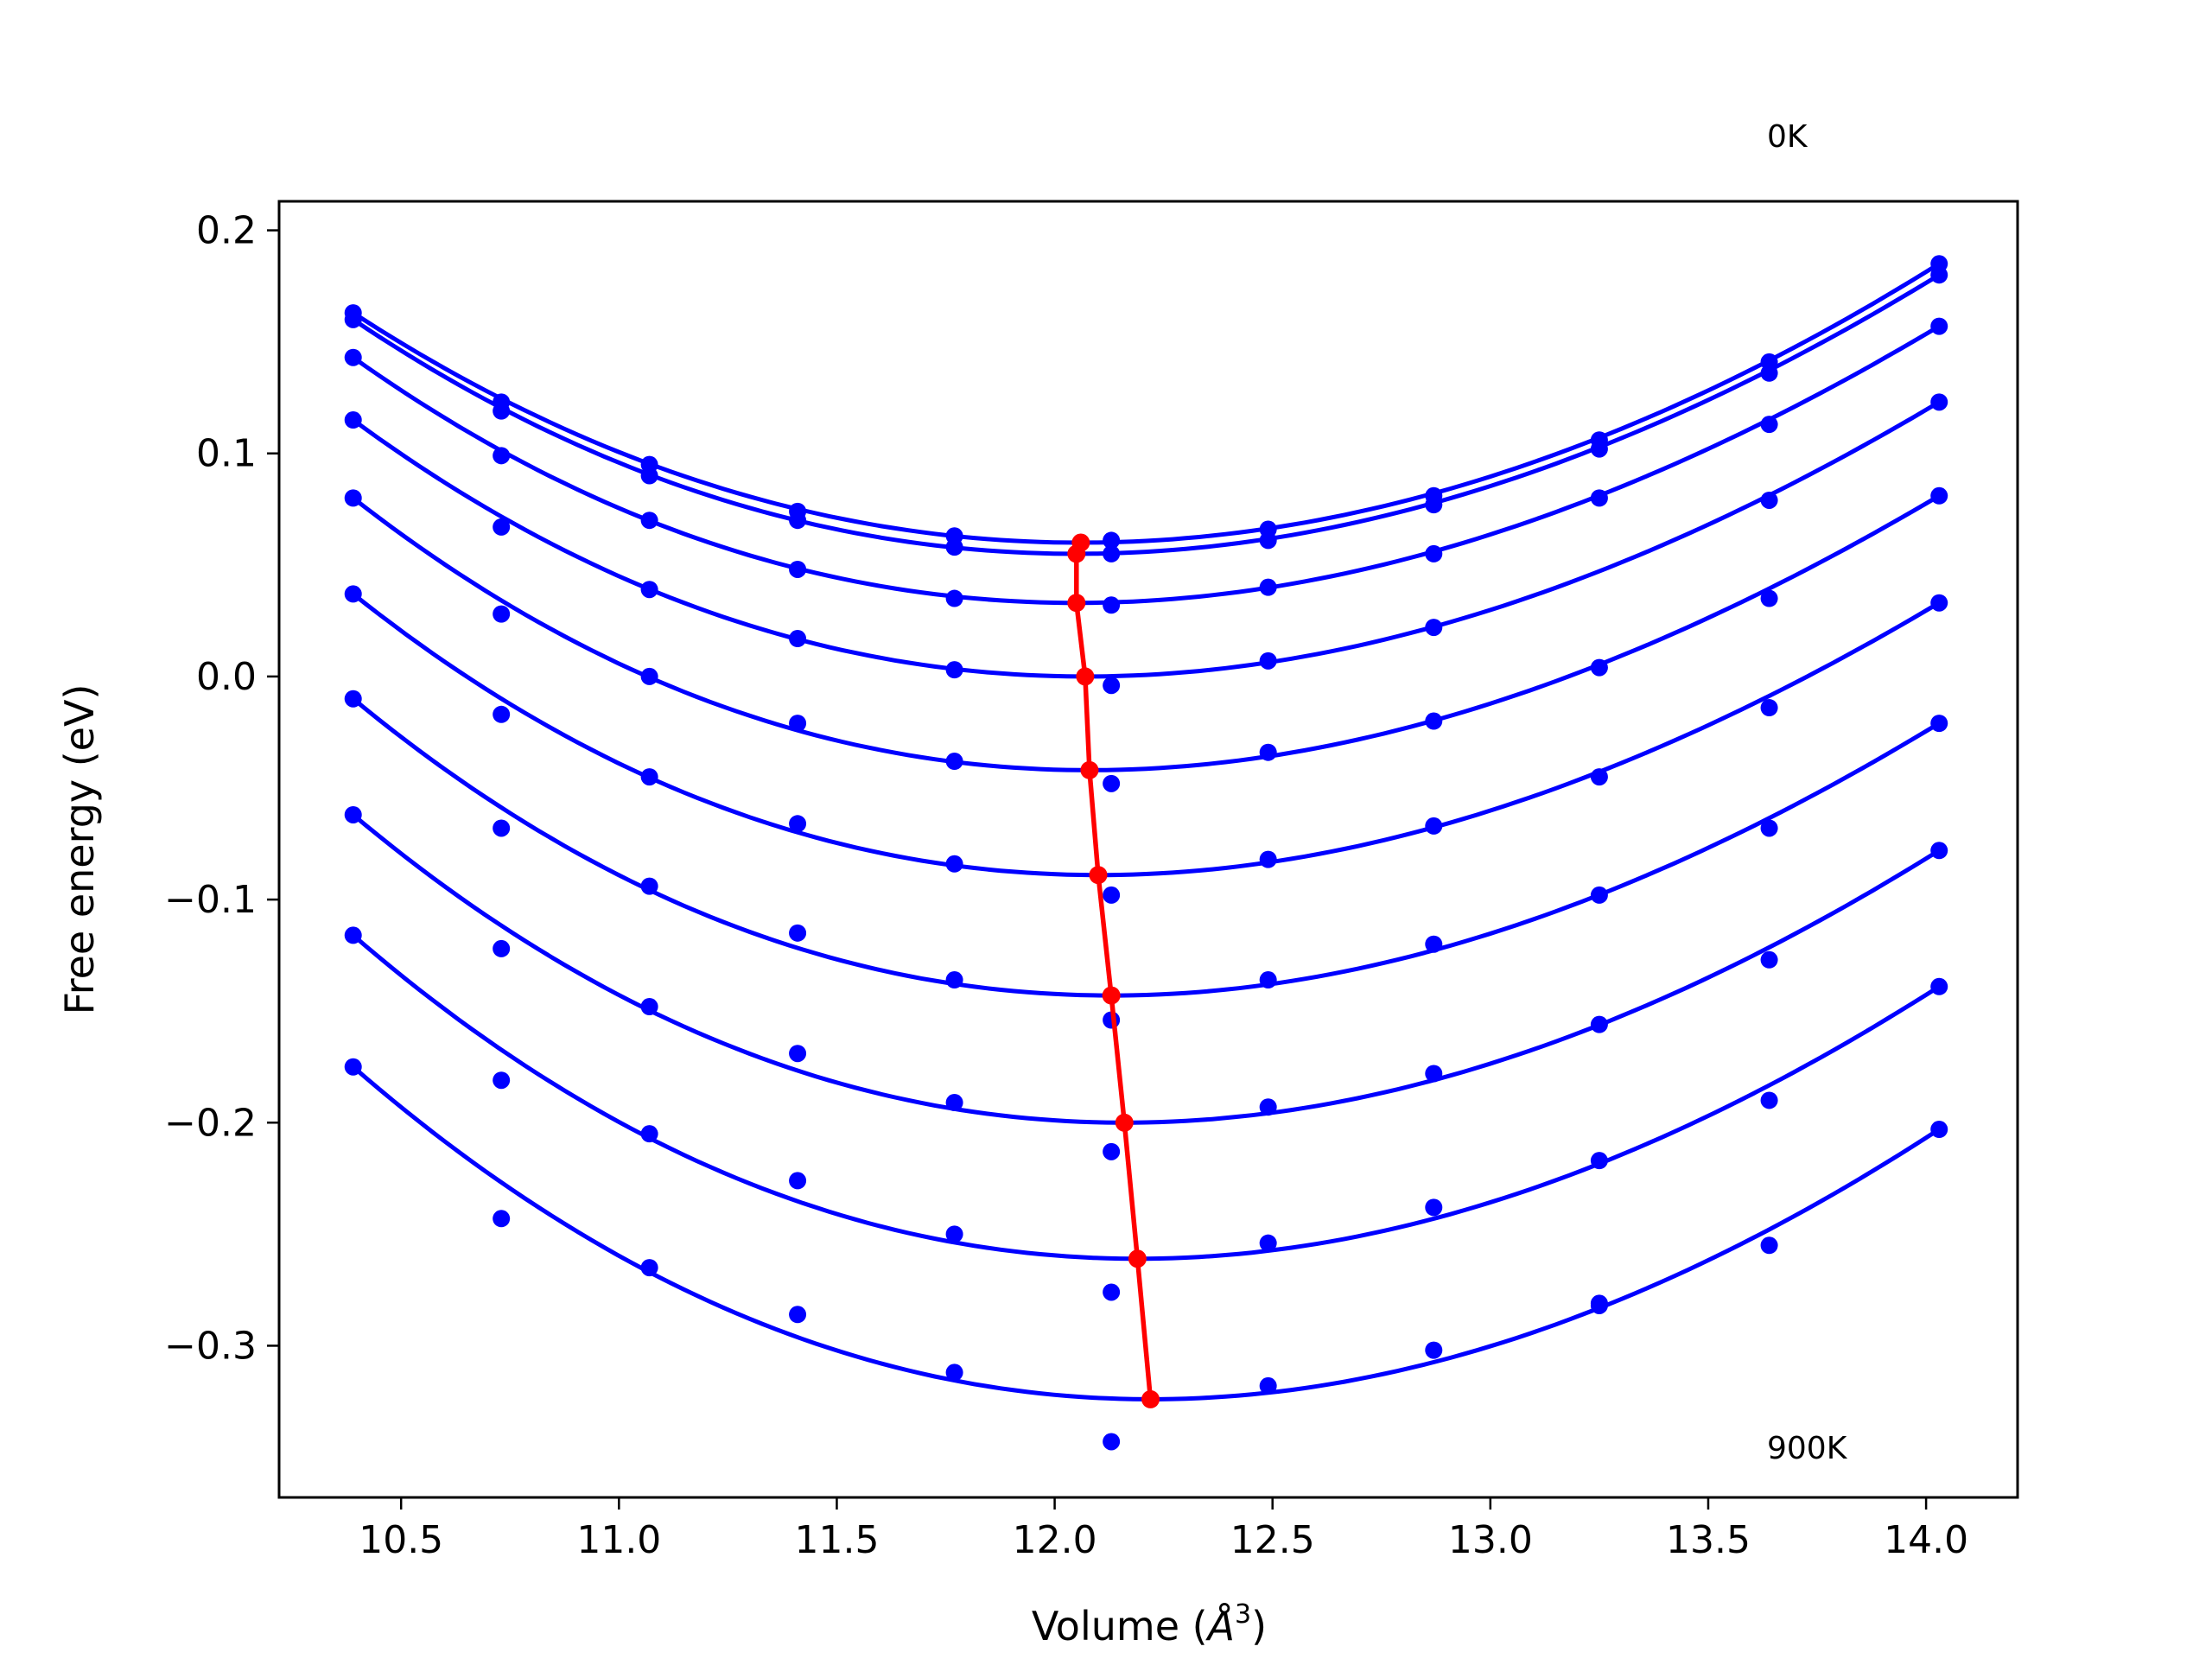 Image resolution: width=2212 pixels, height=1659 pixels. What do you see at coordinates (221, 788) in the screenshot?
I see `y-axis-ticks: 0.2 0.1 0.0 −0.1 −0.2 −0.3` at bounding box center [221, 788].